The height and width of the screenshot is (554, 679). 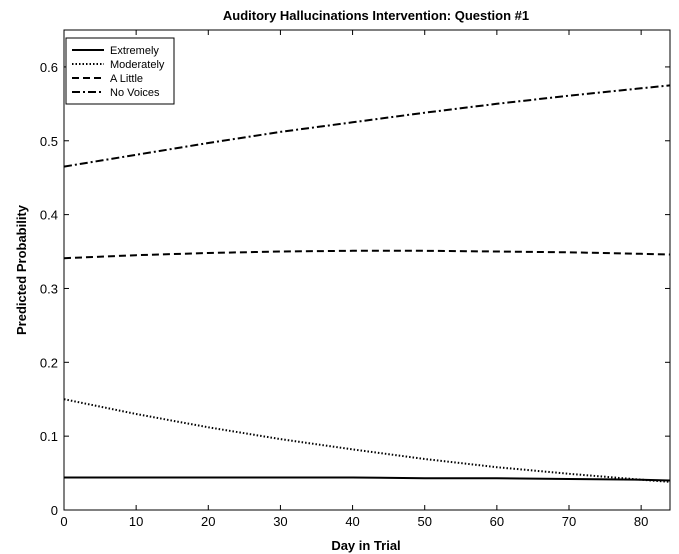 What do you see at coordinates (280, 521) in the screenshot?
I see `x-tick-label: 30` at bounding box center [280, 521].